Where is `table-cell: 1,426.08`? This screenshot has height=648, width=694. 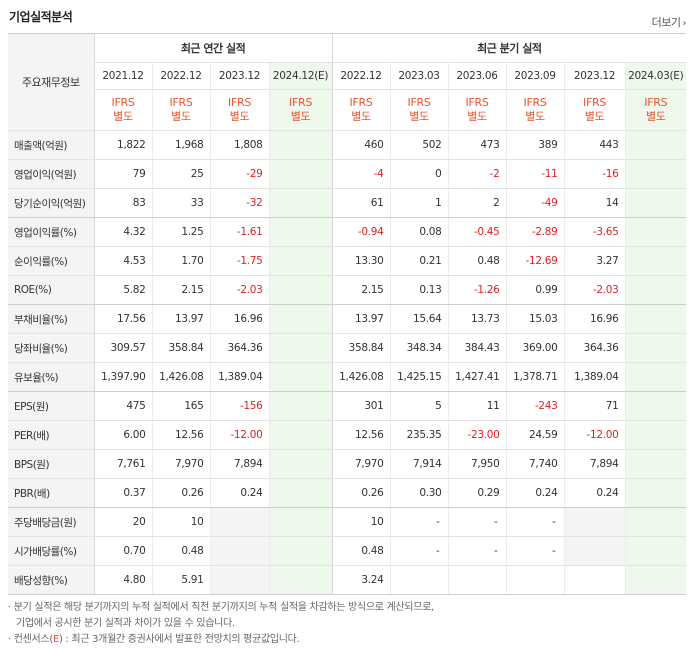 table-cell: 1,426.08 is located at coordinates (361, 377).